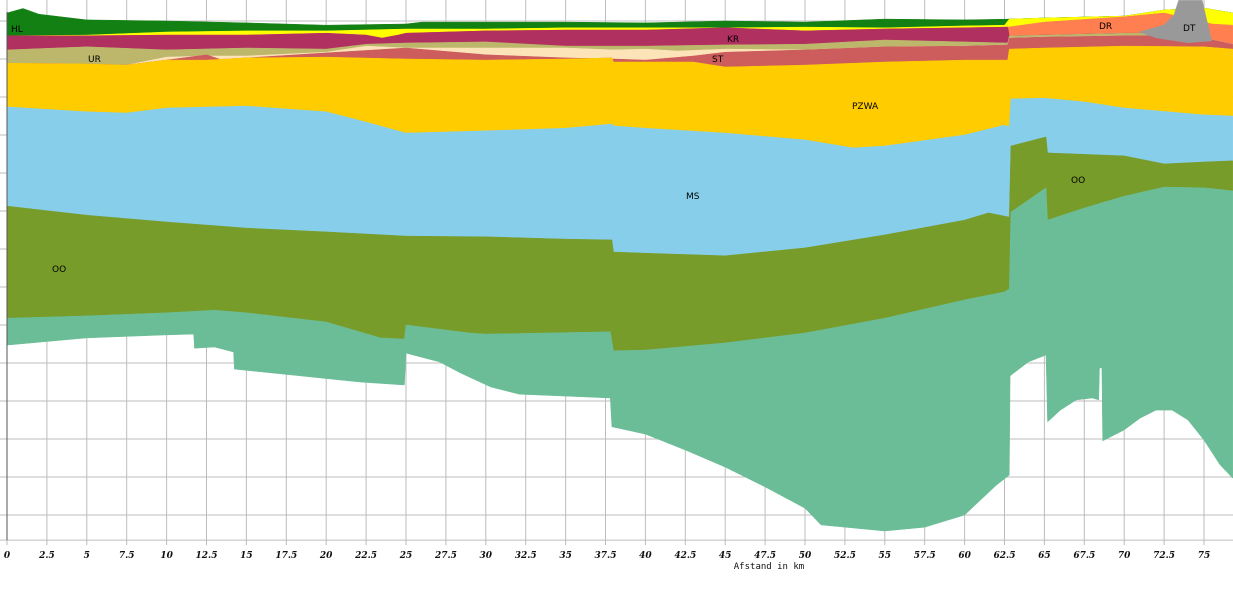  Describe the element at coordinates (645, 556) in the screenshot. I see `x-tick-label: 40` at that location.